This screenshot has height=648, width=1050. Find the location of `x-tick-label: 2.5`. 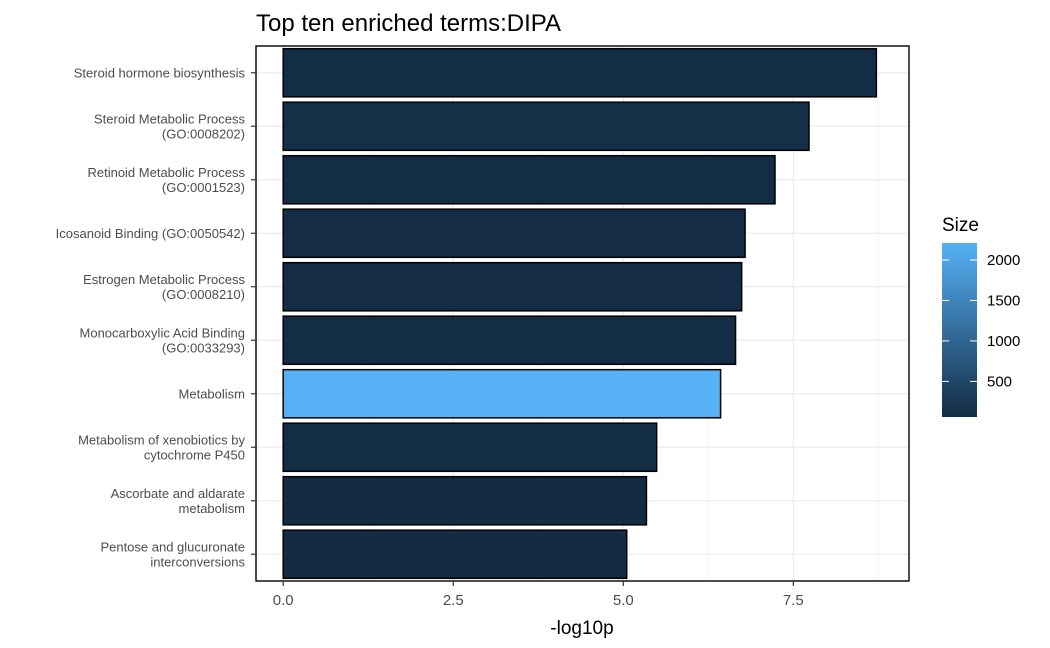

x-tick-label: 2.5 is located at coordinates (453, 600).